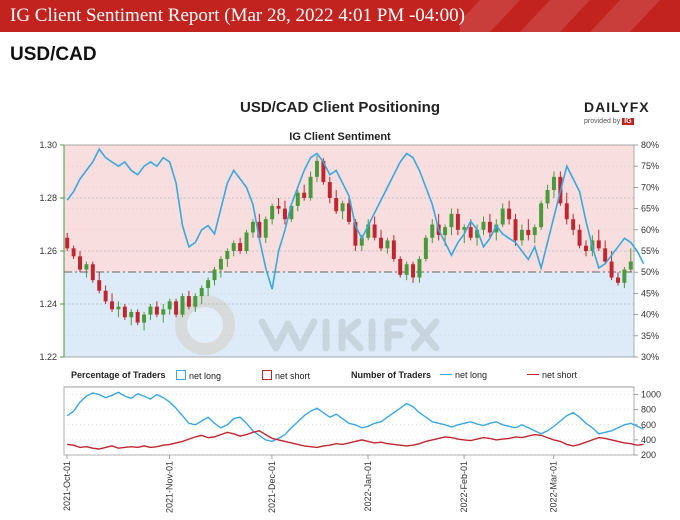  What do you see at coordinates (560, 375) in the screenshot?
I see `legend-num-short-label: net short` at bounding box center [560, 375].